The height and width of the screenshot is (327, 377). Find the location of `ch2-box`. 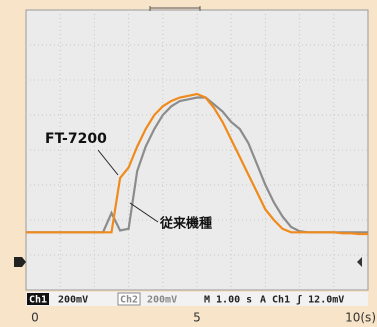

ch2-box is located at coordinates (129, 299).